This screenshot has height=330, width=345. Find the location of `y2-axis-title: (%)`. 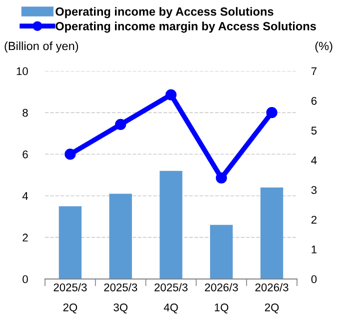

y2-axis-title: (%) is located at coordinates (323, 47).